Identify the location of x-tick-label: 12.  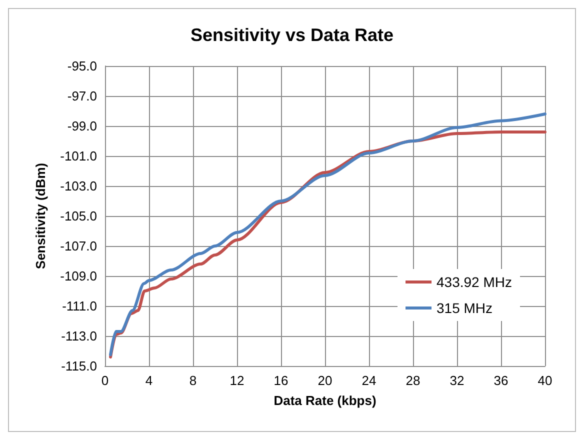
(237, 380).